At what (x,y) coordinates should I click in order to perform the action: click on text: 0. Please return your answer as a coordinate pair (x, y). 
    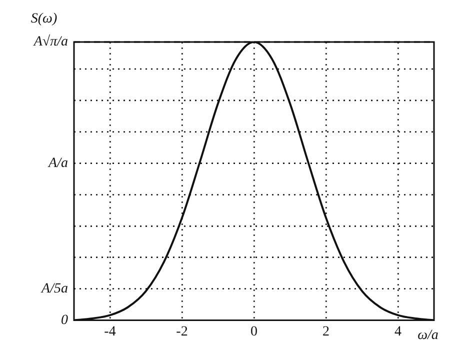
    Looking at the image, I should click on (64, 320).